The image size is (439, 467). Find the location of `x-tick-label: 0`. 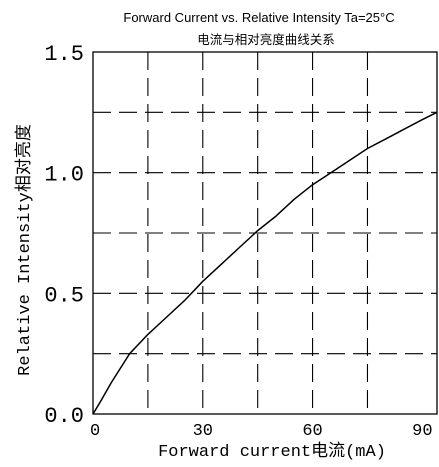

x-tick-label: 0 is located at coordinates (95, 431).